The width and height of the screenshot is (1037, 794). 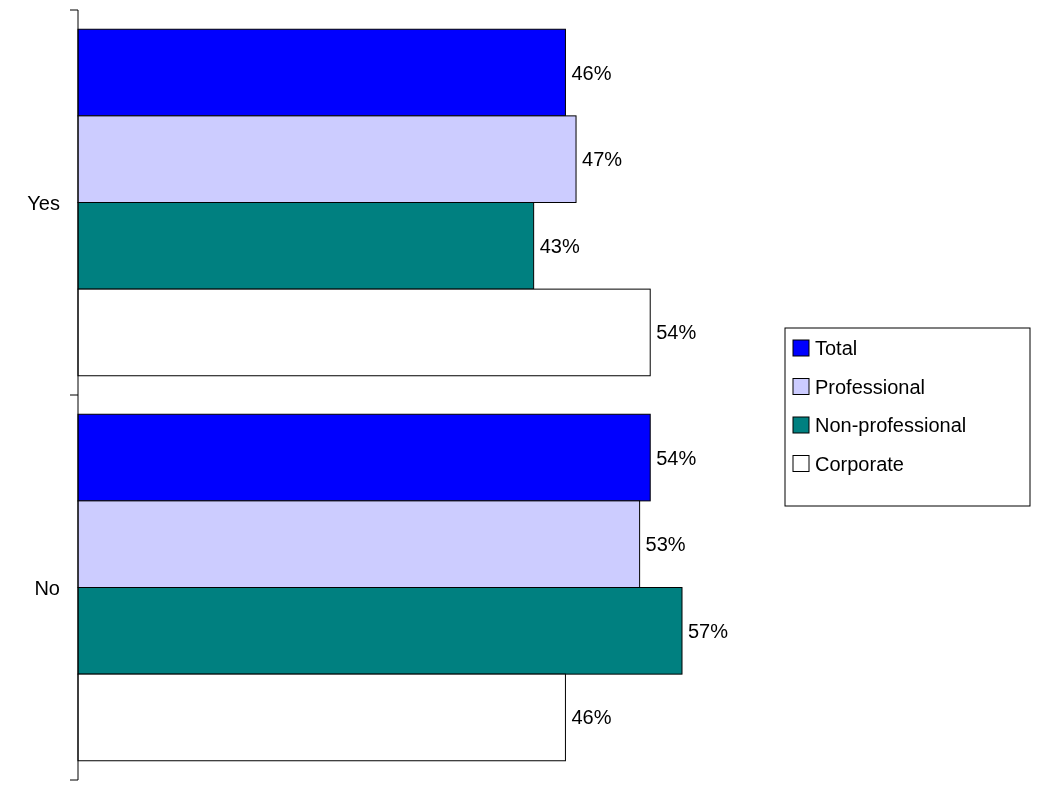 What do you see at coordinates (859, 463) in the screenshot?
I see `legend-label: Corporate` at bounding box center [859, 463].